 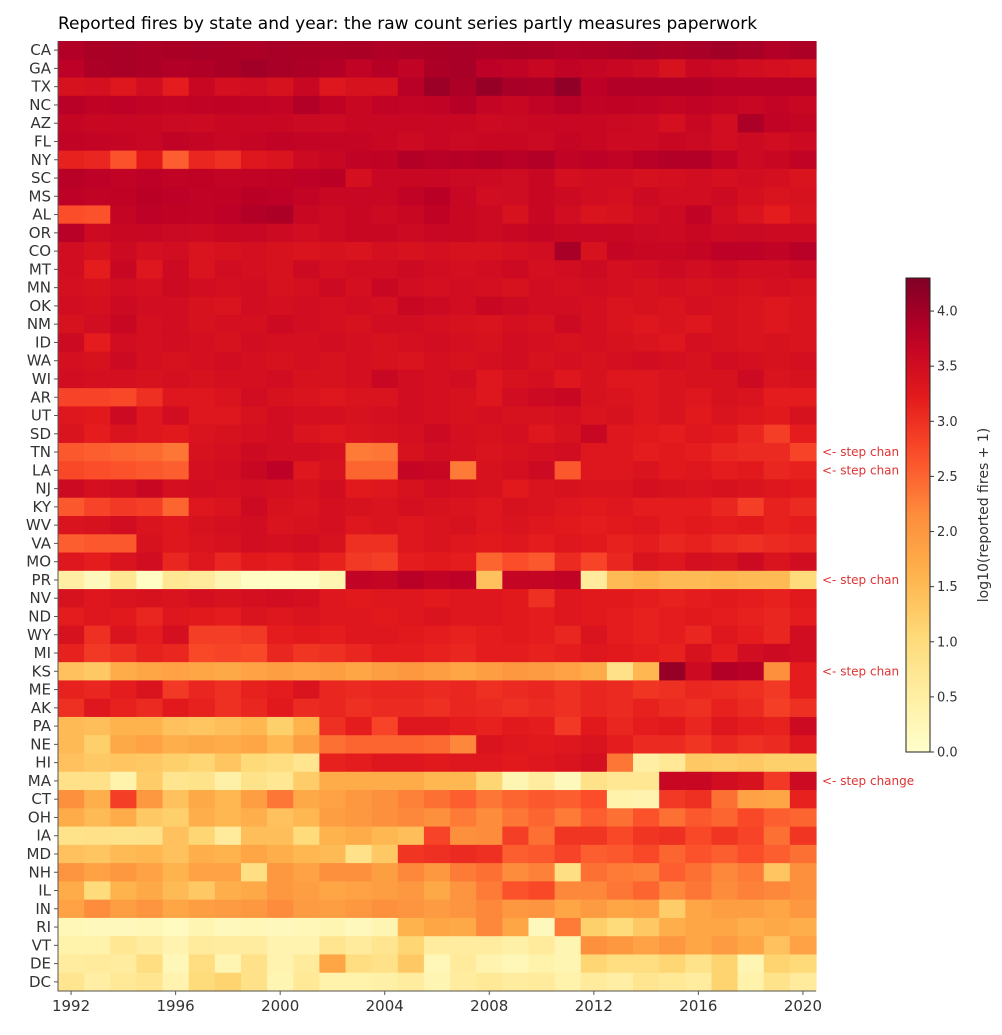 I want to click on heatmap-cell-nh-2009, so click(x=516, y=872).